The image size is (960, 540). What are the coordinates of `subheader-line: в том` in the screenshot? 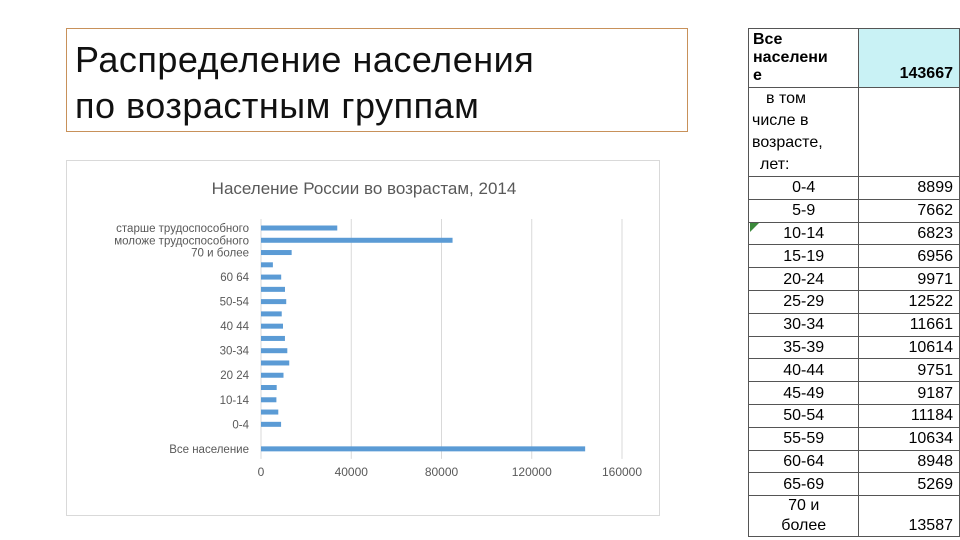 It's located at (786, 98).